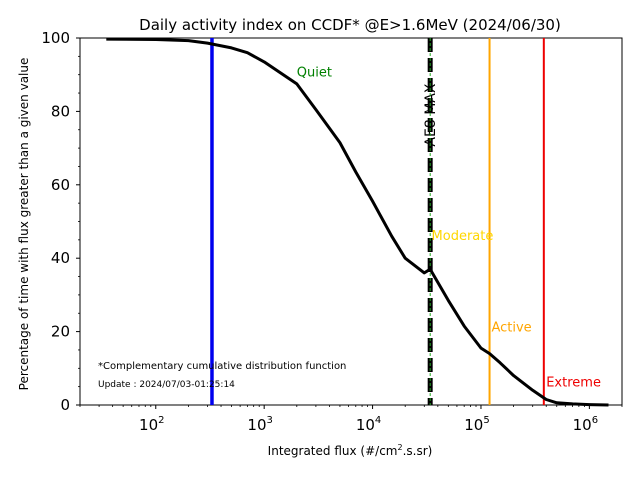 Image resolution: width=640 pixels, height=480 pixels. Describe the element at coordinates (65, 405) in the screenshot. I see `y-tick-label: 0` at that location.